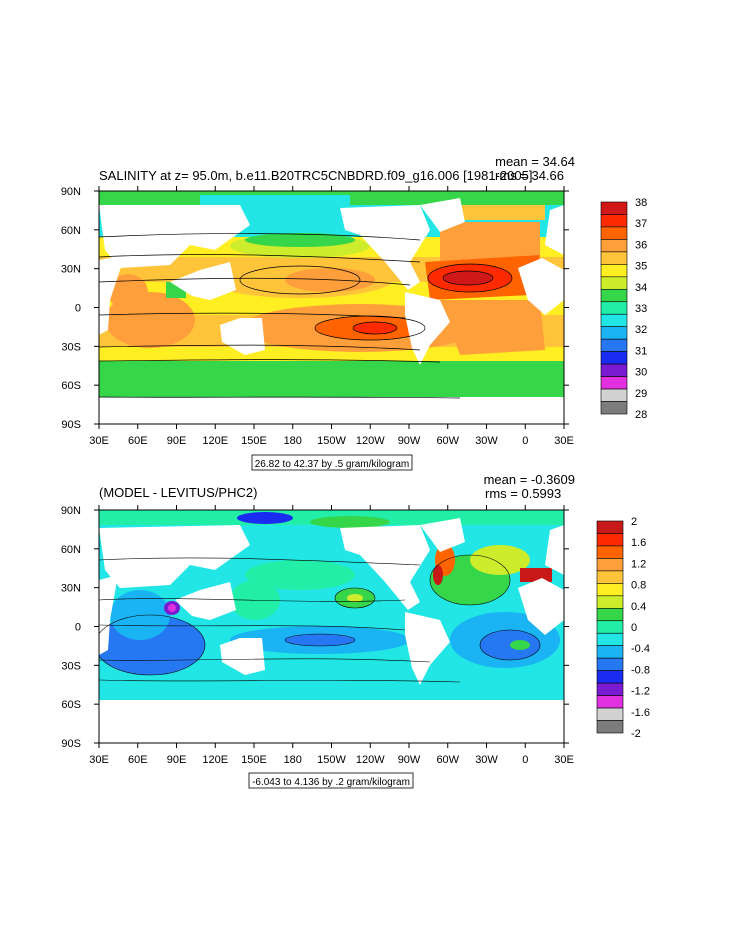  What do you see at coordinates (529, 175) in the screenshot?
I see `salinity-rms: rms = 34.66` at bounding box center [529, 175].